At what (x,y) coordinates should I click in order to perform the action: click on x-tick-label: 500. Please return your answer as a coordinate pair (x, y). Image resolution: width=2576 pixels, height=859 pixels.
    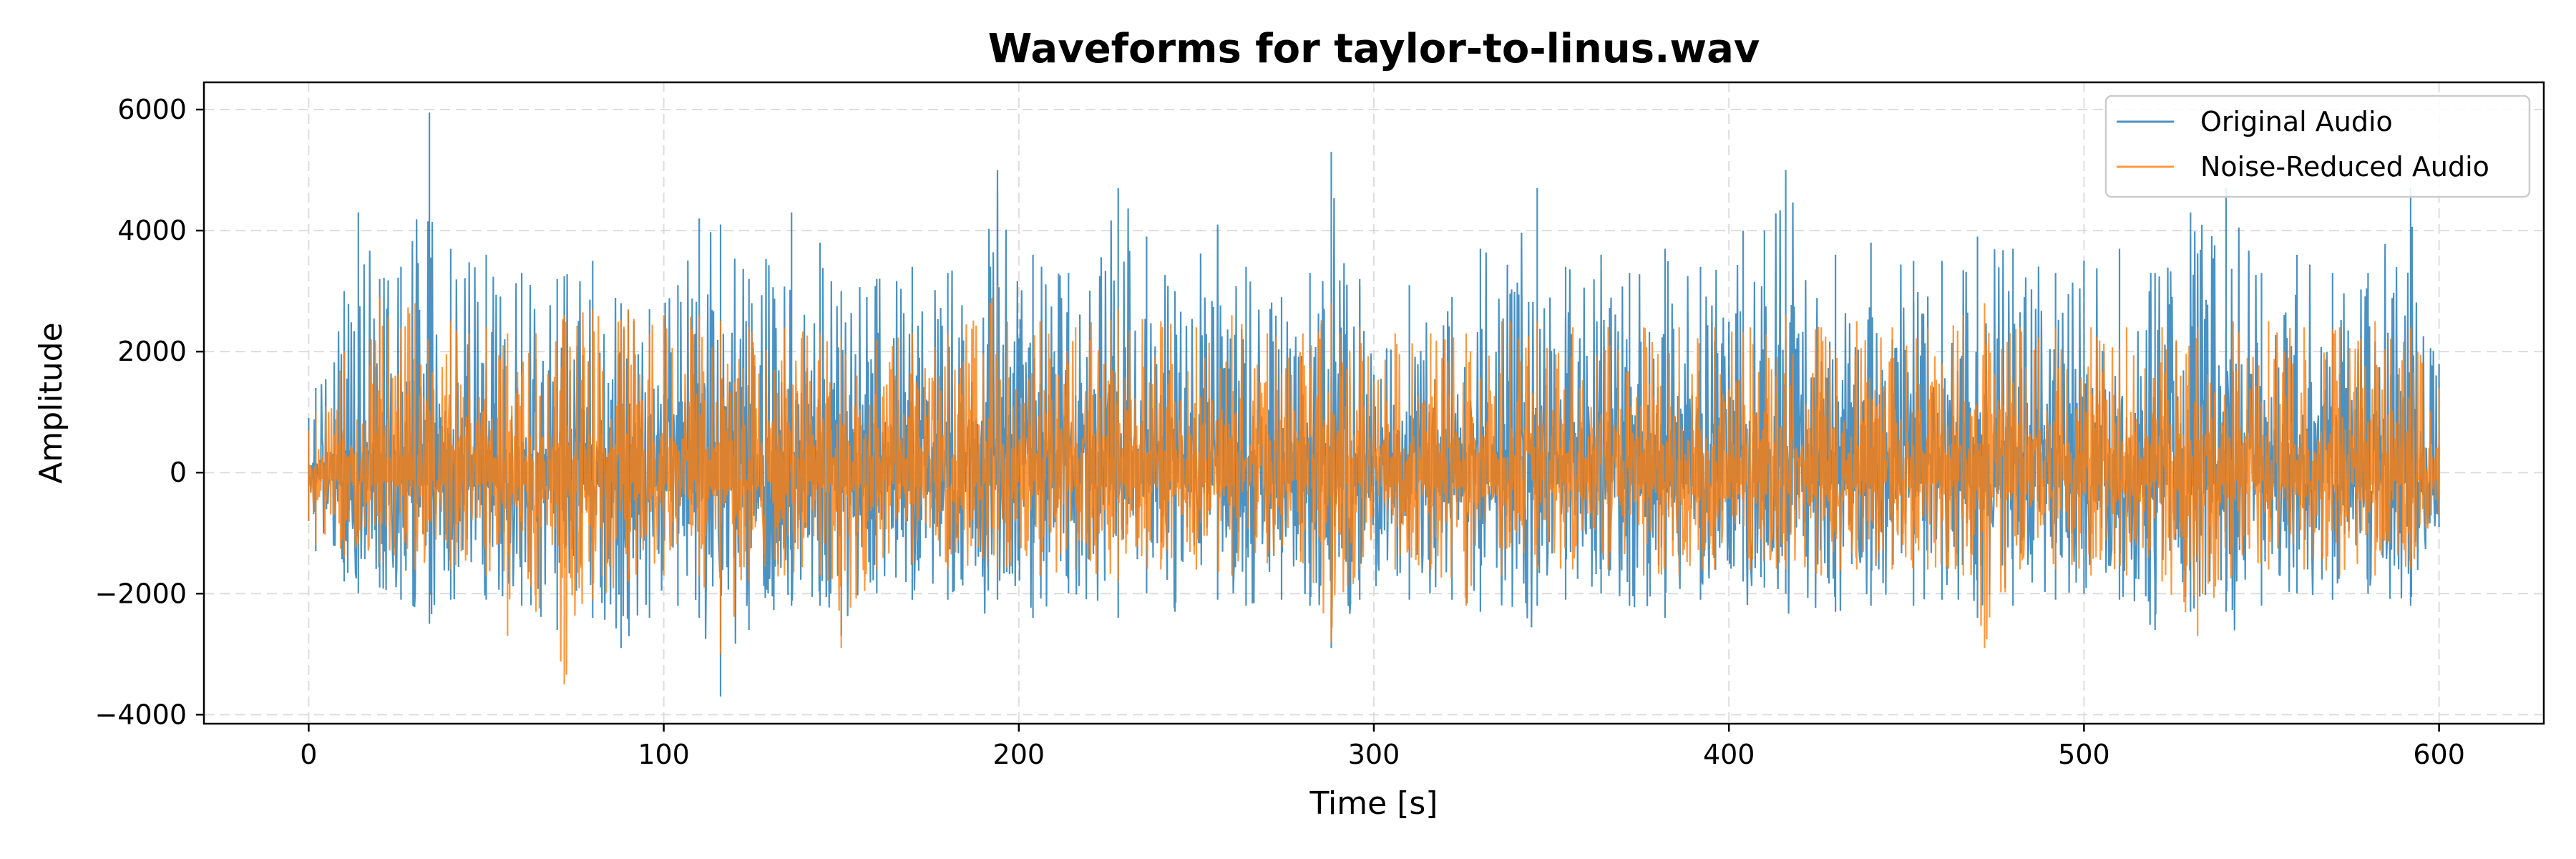
    Looking at the image, I should click on (2084, 754).